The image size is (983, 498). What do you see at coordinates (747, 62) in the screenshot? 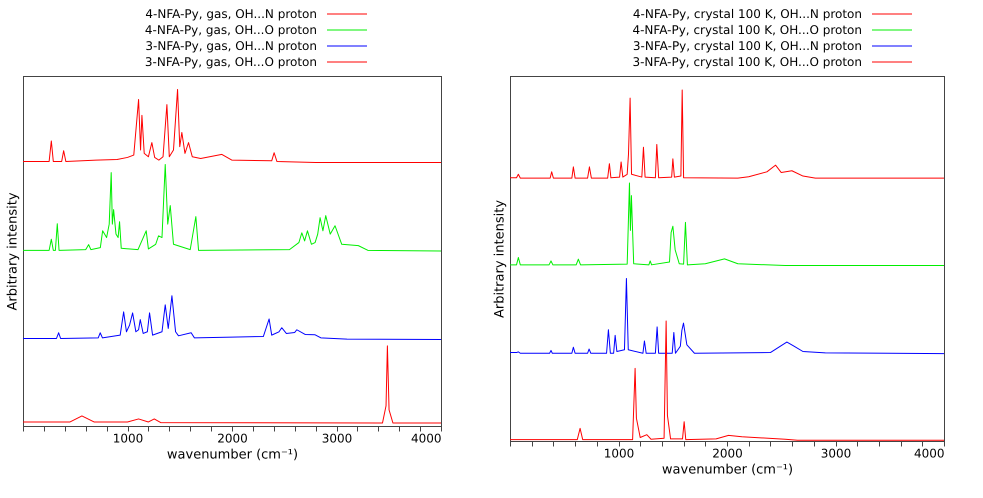
I see `legend-label: 3-NFA-Py, crystal 100 K, OH...O proton` at bounding box center [747, 62].